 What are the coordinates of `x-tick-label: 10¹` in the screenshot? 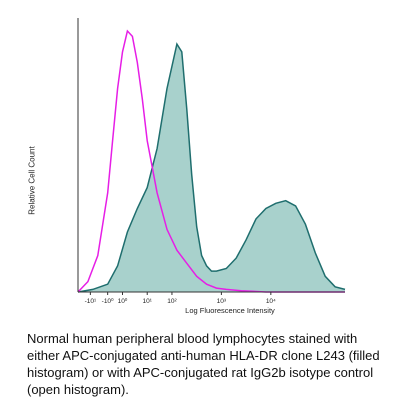 It's located at (148, 301).